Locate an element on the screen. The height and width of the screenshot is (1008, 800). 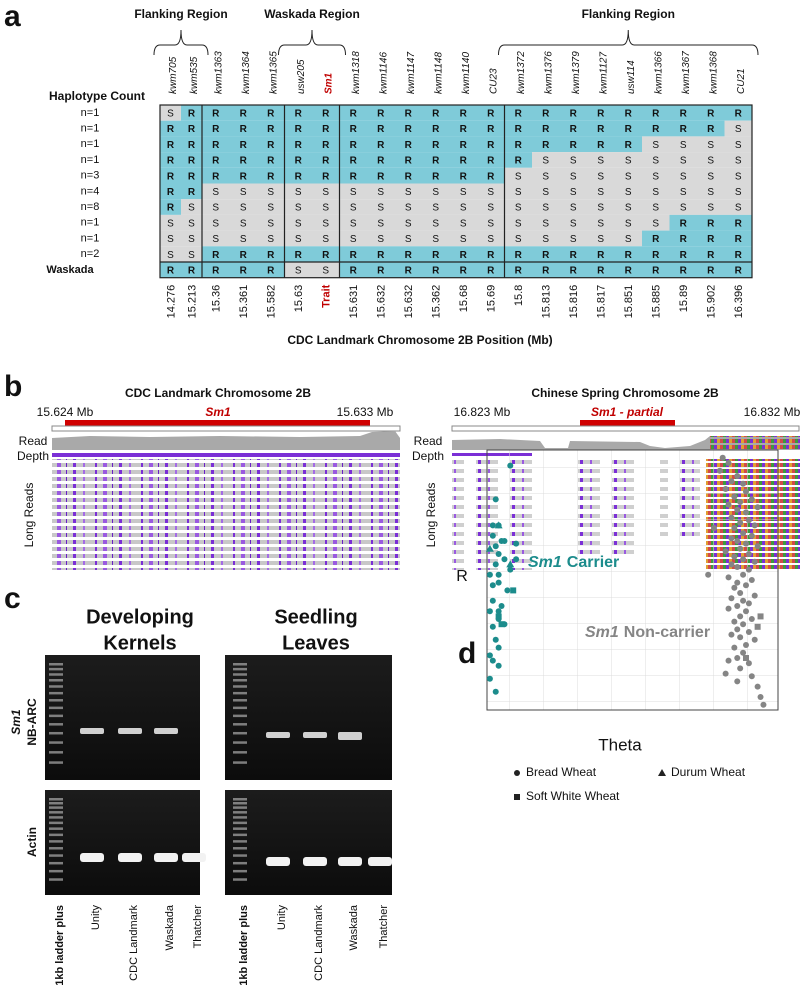
read-depth-line is located at coordinates (226, 455).